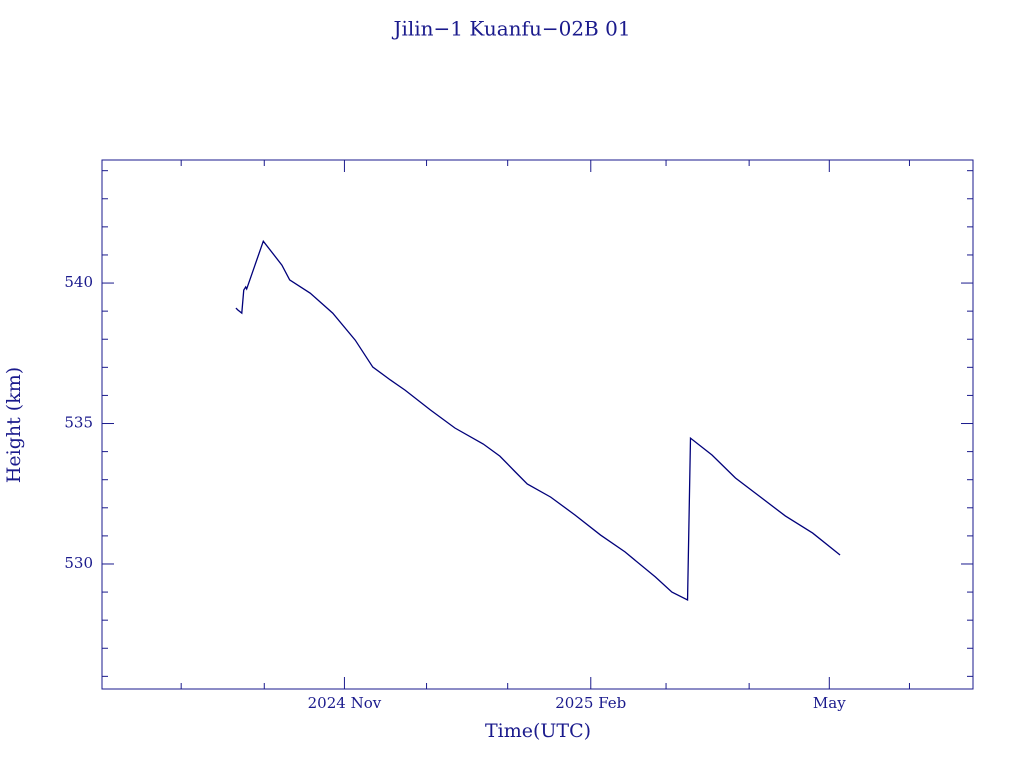  What do you see at coordinates (78, 563) in the screenshot?
I see `y-tick-label: 530` at bounding box center [78, 563].